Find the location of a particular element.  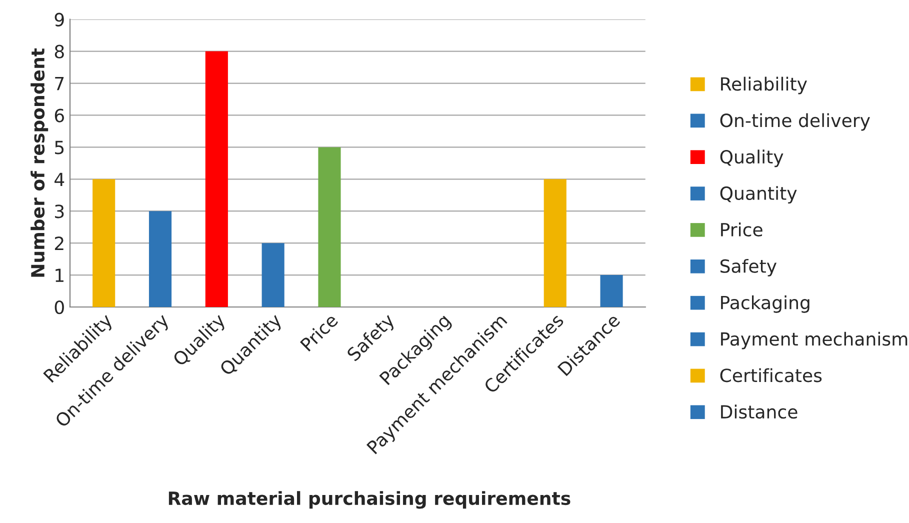

y-tick-label: 1 is located at coordinates (60, 275).